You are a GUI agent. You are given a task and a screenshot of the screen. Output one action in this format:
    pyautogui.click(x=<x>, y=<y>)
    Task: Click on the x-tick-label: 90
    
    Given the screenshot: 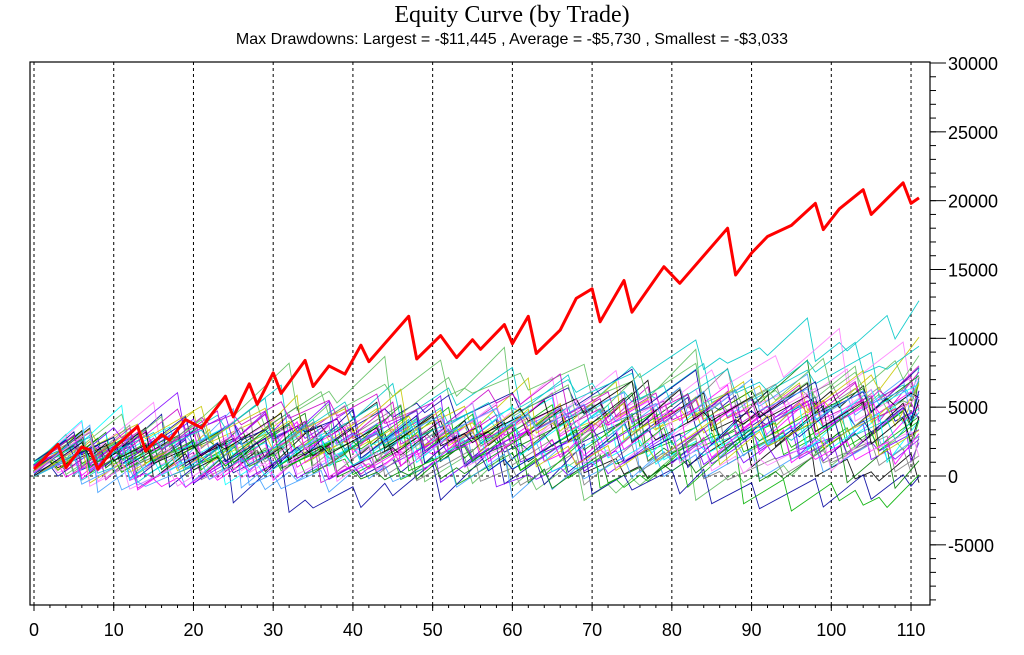 What is the action you would take?
    pyautogui.click(x=752, y=630)
    